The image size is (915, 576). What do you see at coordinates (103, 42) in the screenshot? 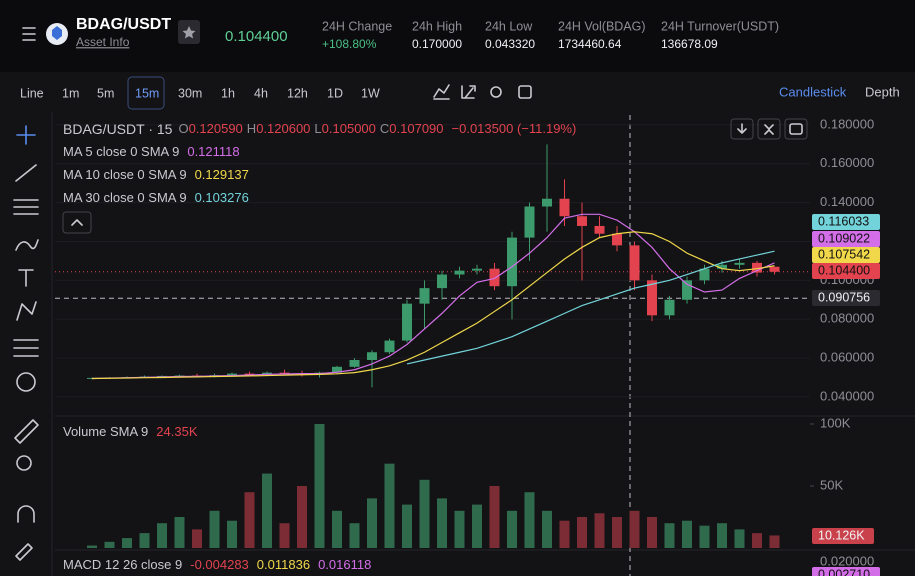
I see `asset-info: Asset Info` at bounding box center [103, 42].